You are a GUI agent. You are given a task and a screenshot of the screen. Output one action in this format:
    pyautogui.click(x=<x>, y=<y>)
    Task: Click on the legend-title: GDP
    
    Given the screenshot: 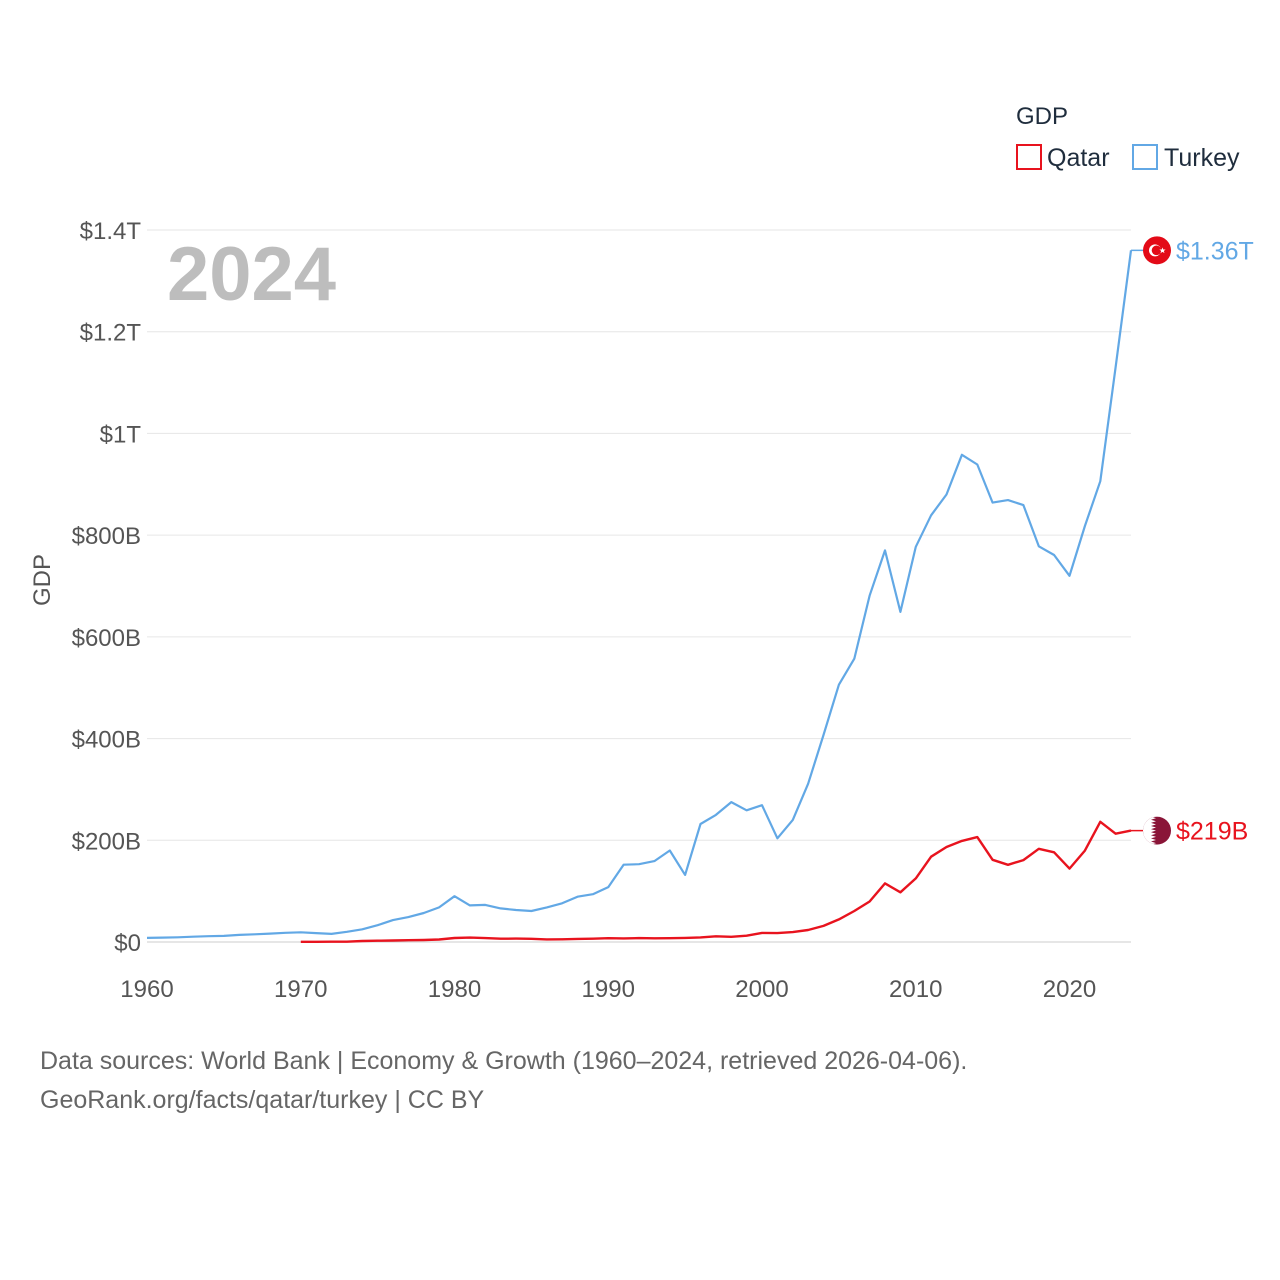 What is the action you would take?
    pyautogui.click(x=1042, y=116)
    